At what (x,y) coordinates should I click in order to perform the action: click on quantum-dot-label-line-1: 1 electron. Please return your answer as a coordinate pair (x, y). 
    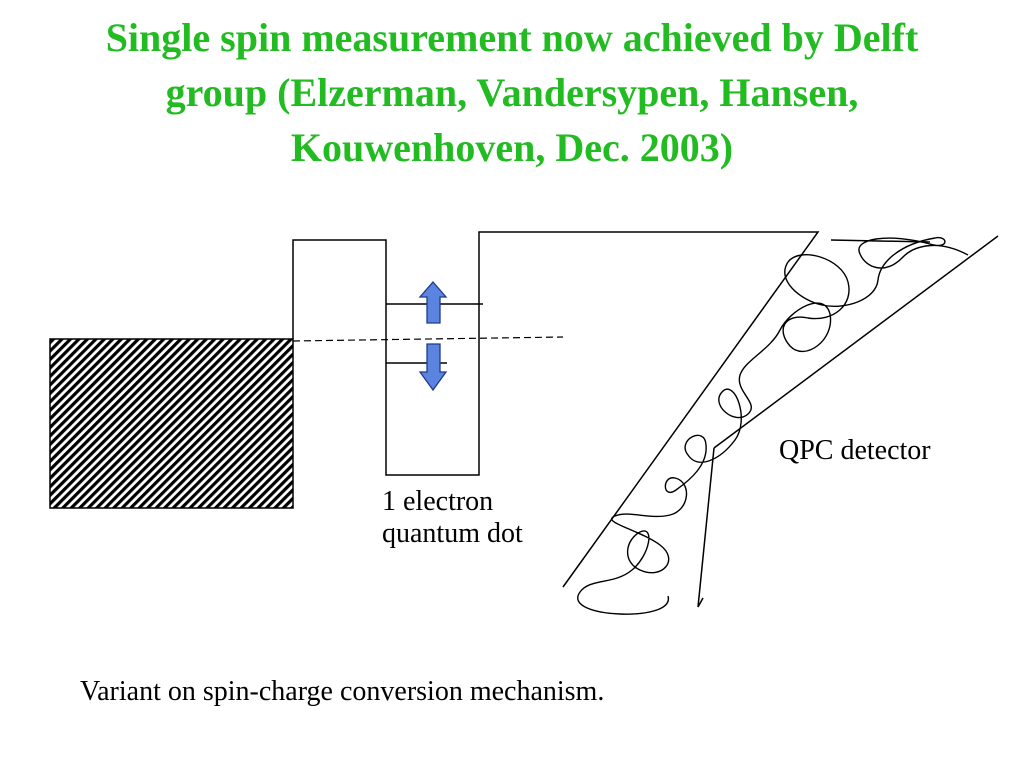
    Looking at the image, I should click on (438, 501).